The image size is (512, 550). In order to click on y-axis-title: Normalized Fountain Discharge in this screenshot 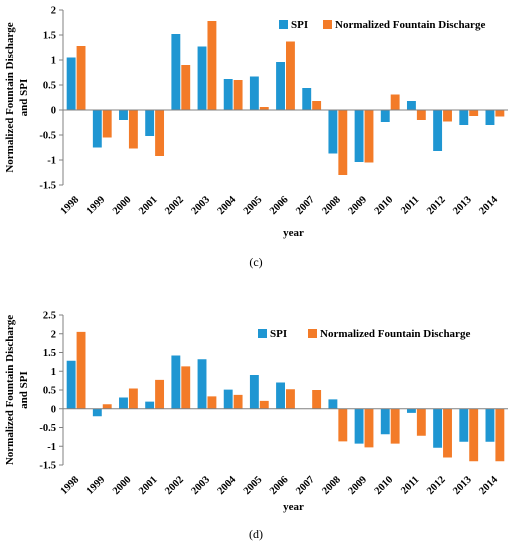, I will do `click(10, 97)`.